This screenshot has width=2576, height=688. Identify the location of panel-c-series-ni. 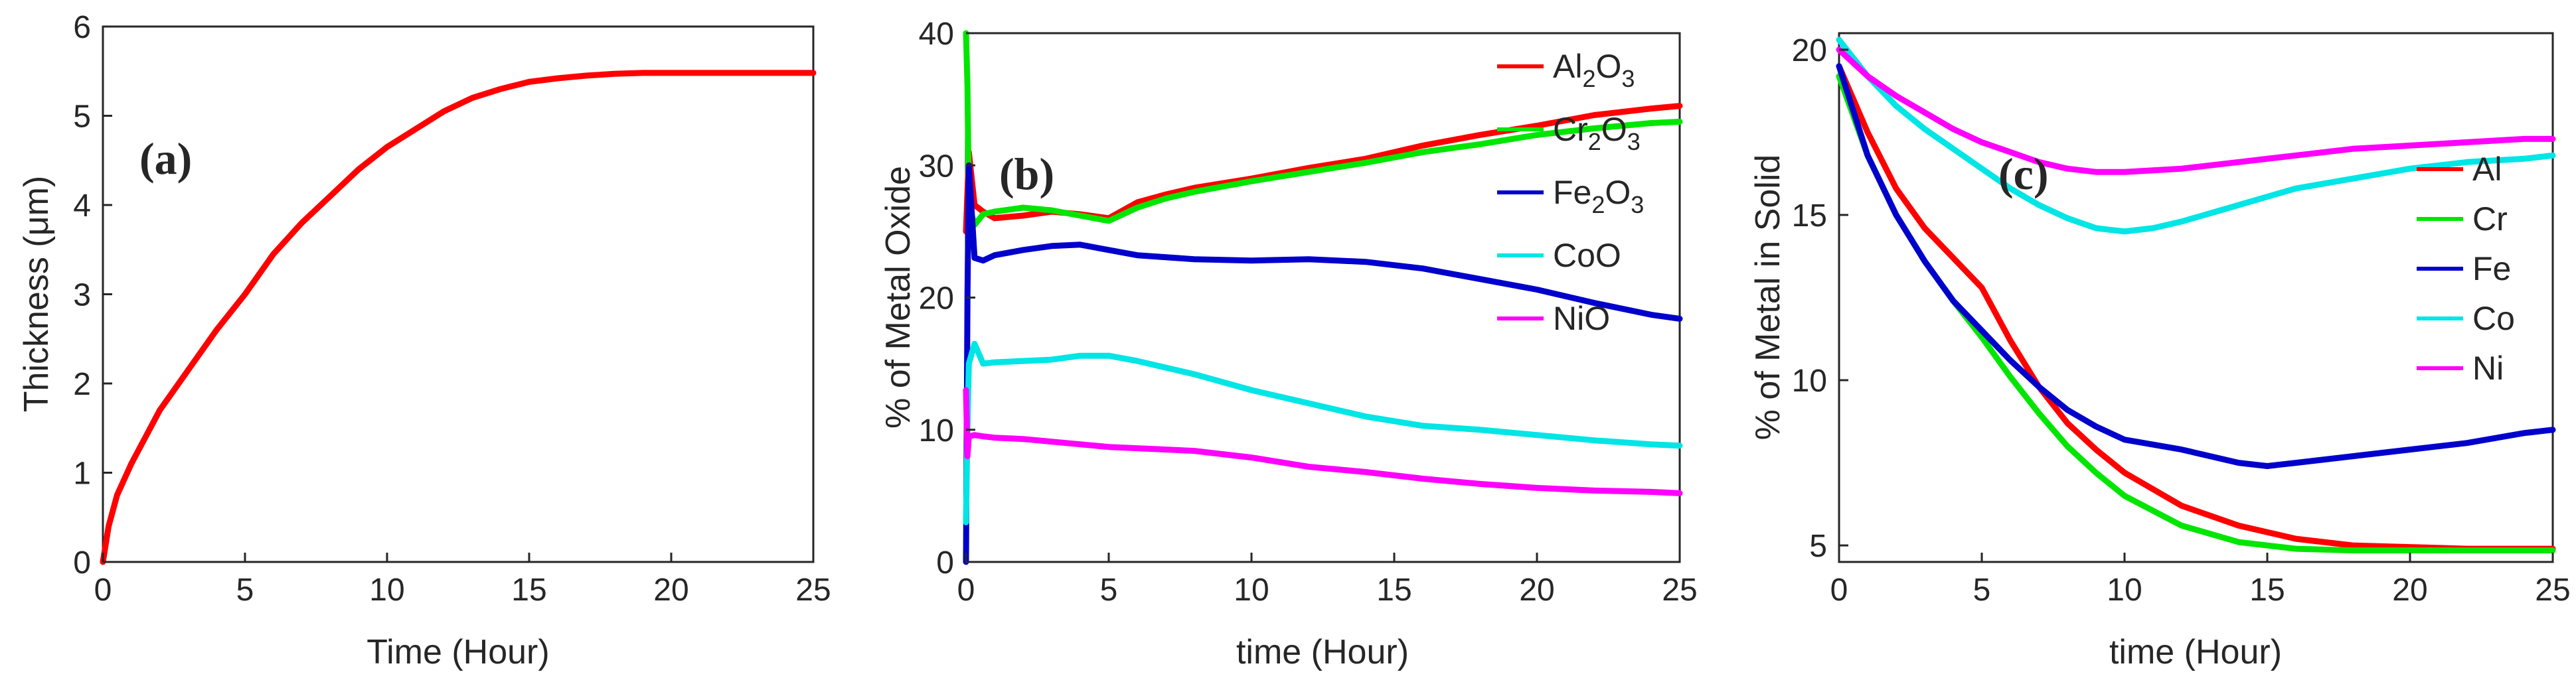
(2196, 110).